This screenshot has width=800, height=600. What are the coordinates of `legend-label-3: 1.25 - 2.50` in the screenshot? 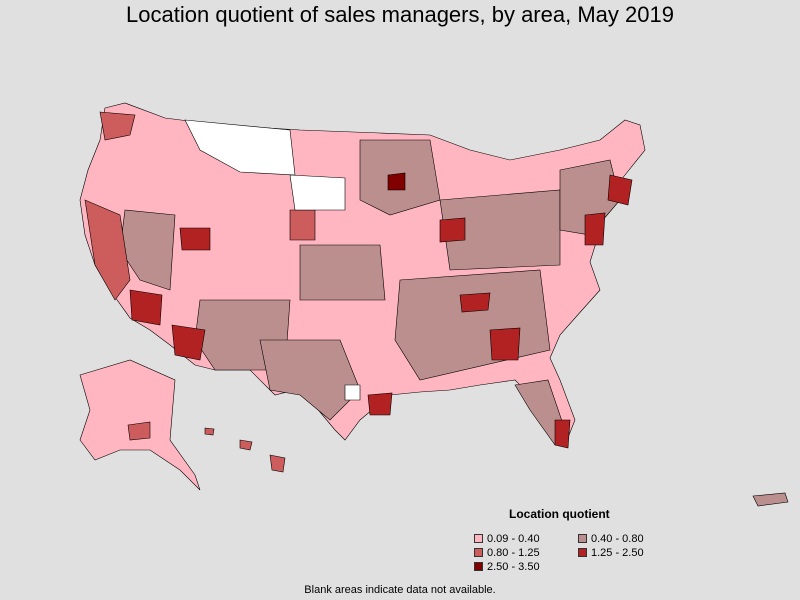 It's located at (617, 552).